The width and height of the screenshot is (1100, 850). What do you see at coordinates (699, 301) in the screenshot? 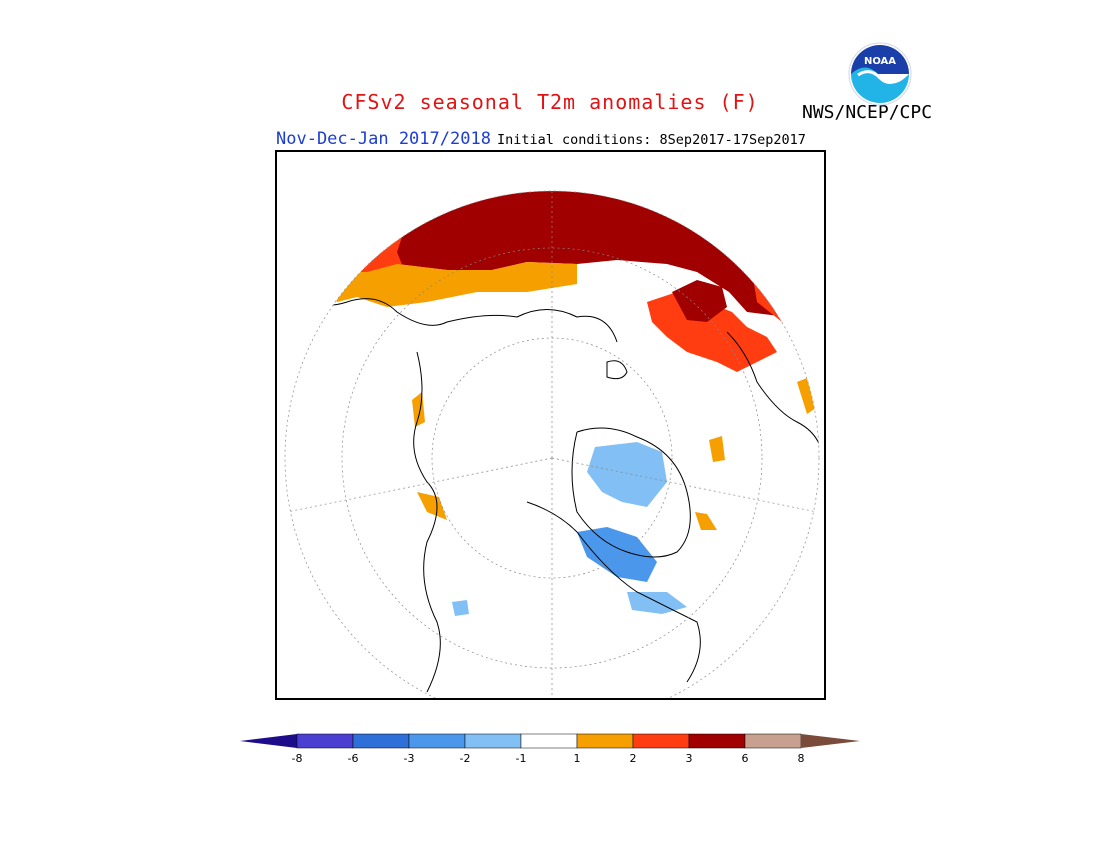
I see `anomaly-strong-warm-europe` at bounding box center [699, 301].